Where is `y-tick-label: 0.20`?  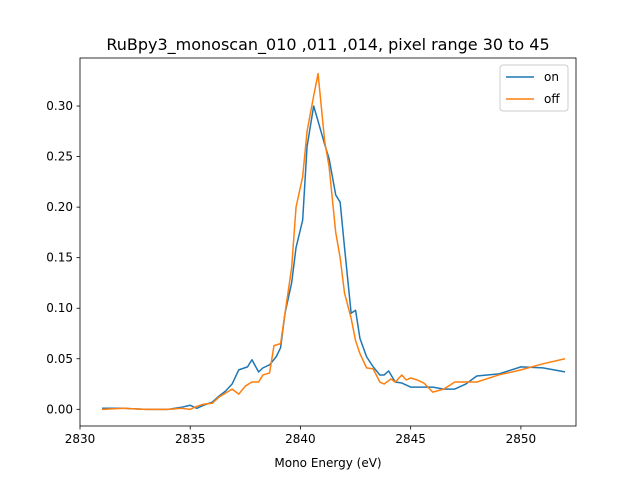
y-tick-label: 0.20 is located at coordinates (59, 207).